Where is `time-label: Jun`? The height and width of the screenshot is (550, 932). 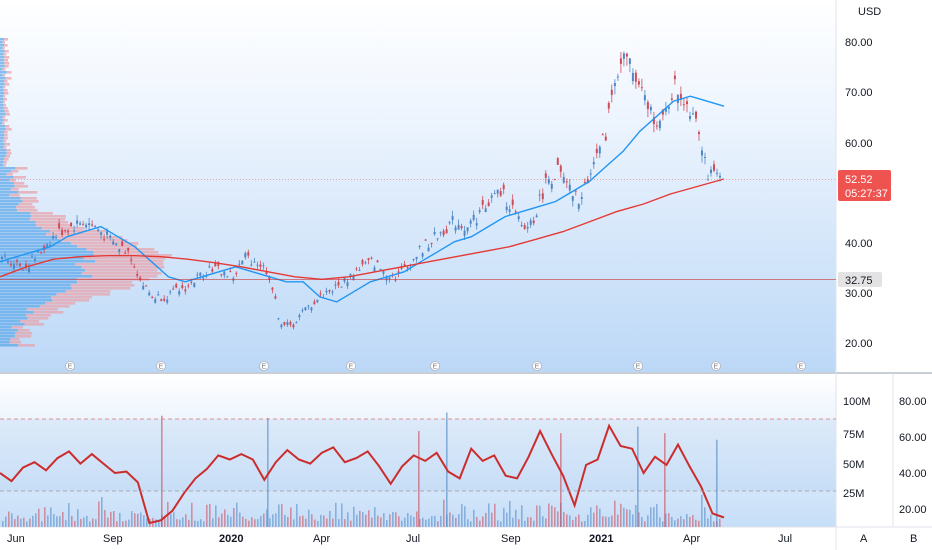 time-label: Jun is located at coordinates (16, 539).